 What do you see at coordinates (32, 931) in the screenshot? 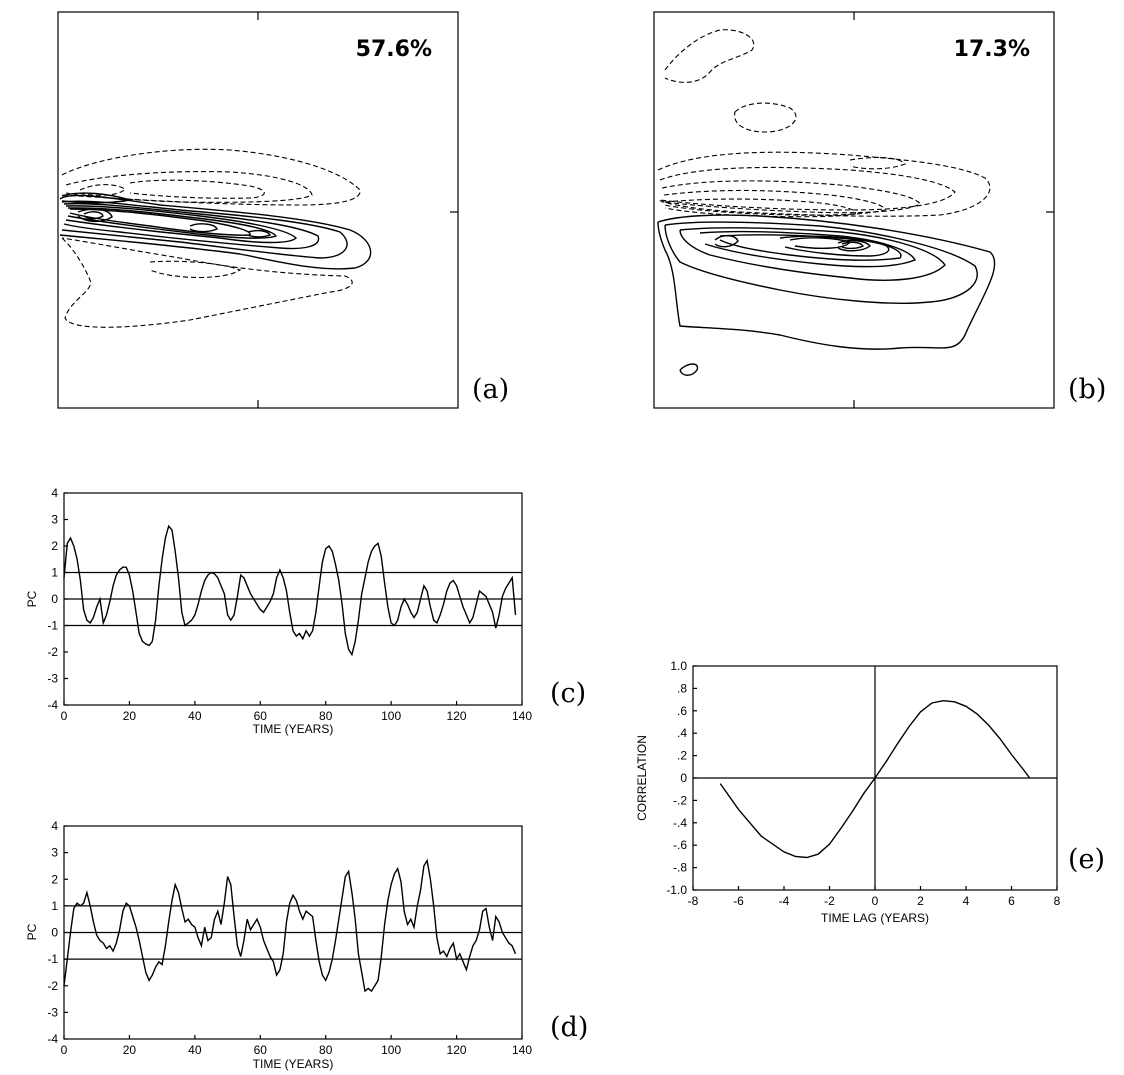
I see `panel-d-y-axis-label: PC` at bounding box center [32, 931].